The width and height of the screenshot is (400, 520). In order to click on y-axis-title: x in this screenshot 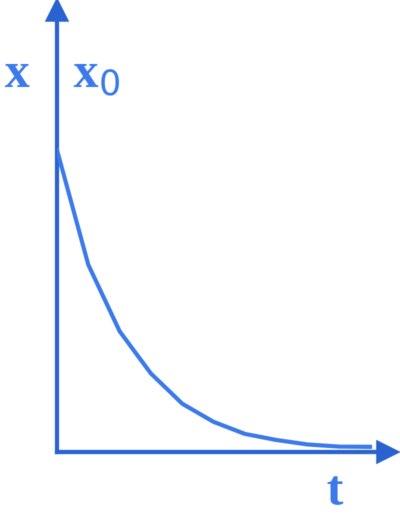, I will do `click(17, 75)`.